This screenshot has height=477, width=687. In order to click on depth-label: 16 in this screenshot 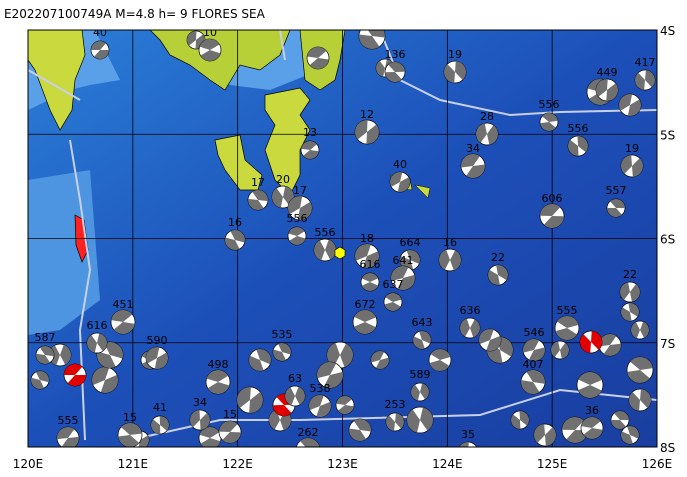, I will do `click(235, 222)`.